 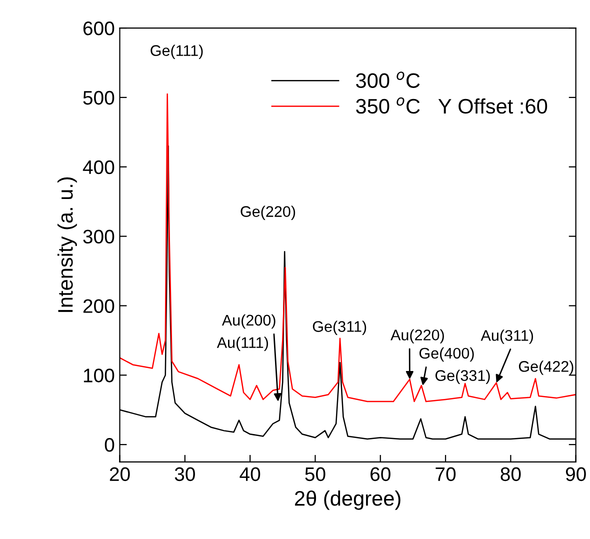 What do you see at coordinates (98, 97) in the screenshot?
I see `y-tick-label: 500` at bounding box center [98, 97].